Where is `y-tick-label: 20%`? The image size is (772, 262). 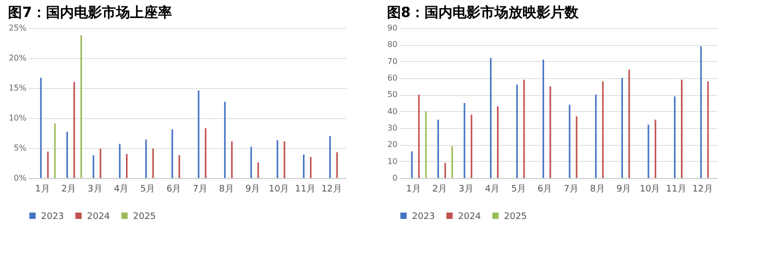
y-tick-label: 20% is located at coordinates (17, 58).